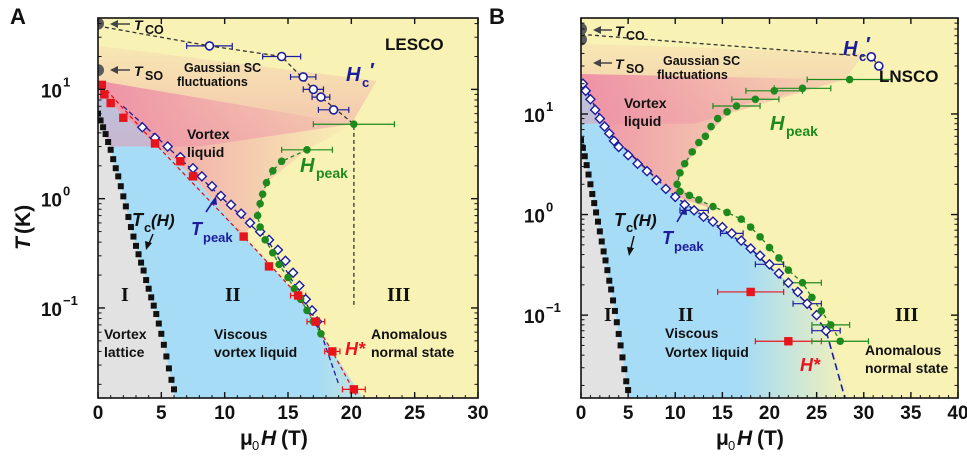  I want to click on tpeak-line, so click(231, 245).